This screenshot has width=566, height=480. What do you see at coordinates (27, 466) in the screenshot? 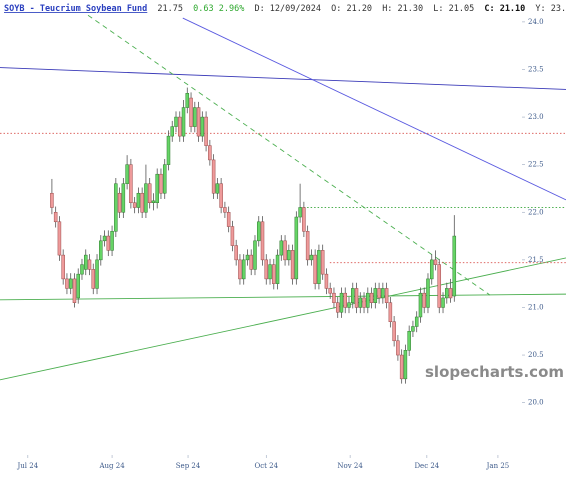
I see `x-tick-label: Jul 24` at bounding box center [27, 466].